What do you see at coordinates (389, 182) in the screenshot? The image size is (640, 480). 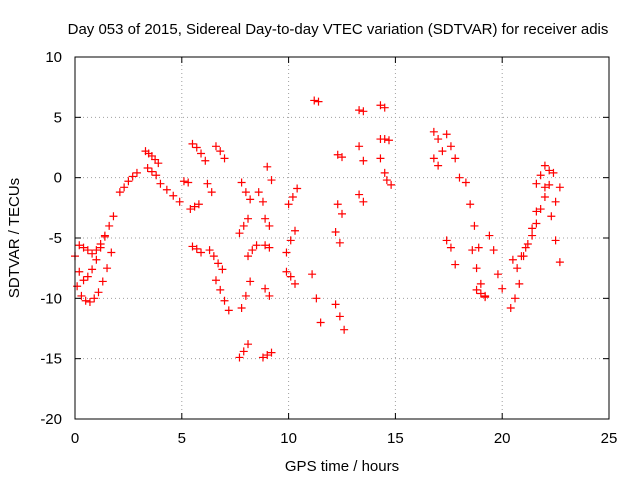 I see `series-arc-ap` at bounding box center [389, 182].